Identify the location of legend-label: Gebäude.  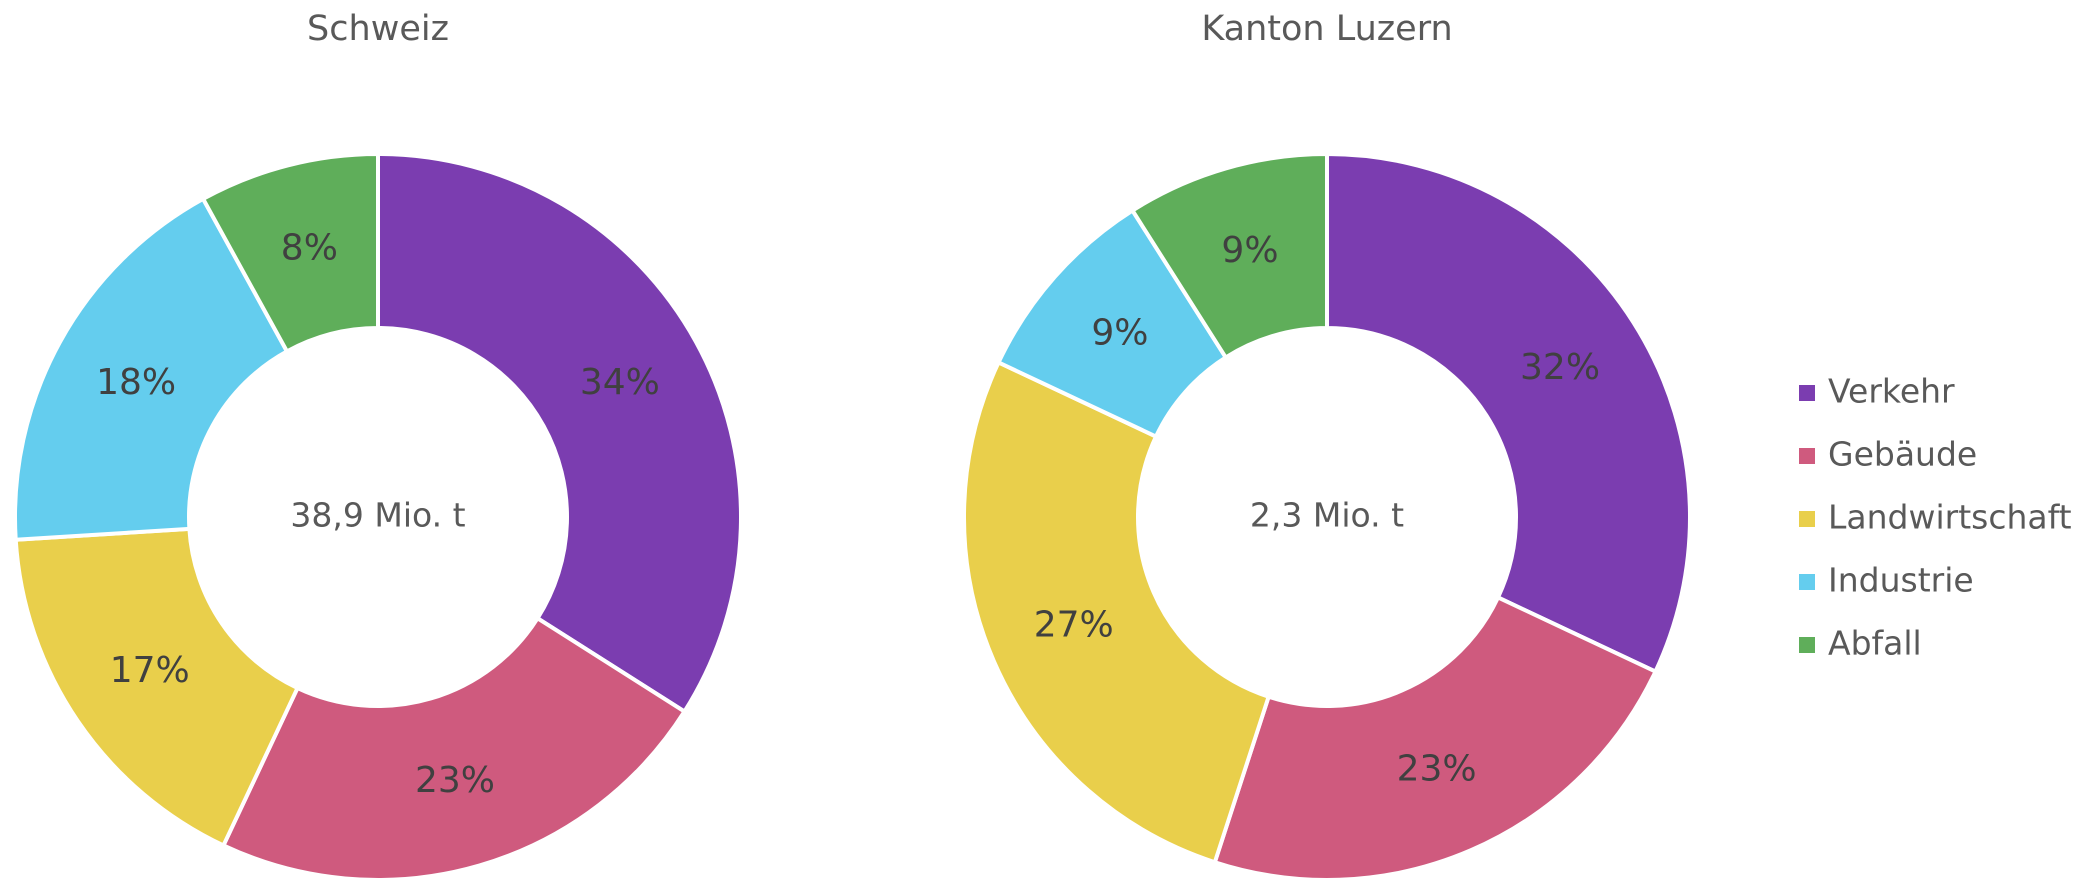
(1902, 454).